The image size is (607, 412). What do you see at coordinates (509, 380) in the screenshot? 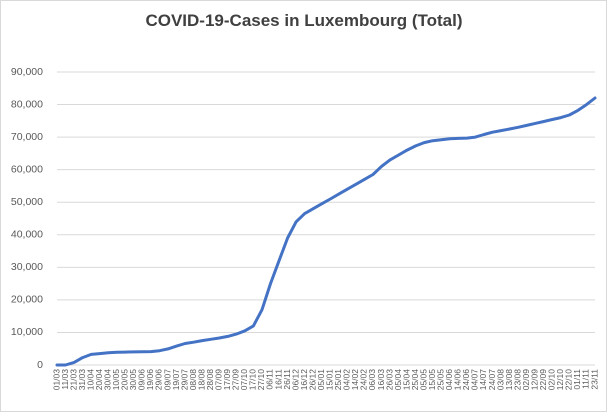
I see `x-tick-label: 13/08` at bounding box center [509, 380].